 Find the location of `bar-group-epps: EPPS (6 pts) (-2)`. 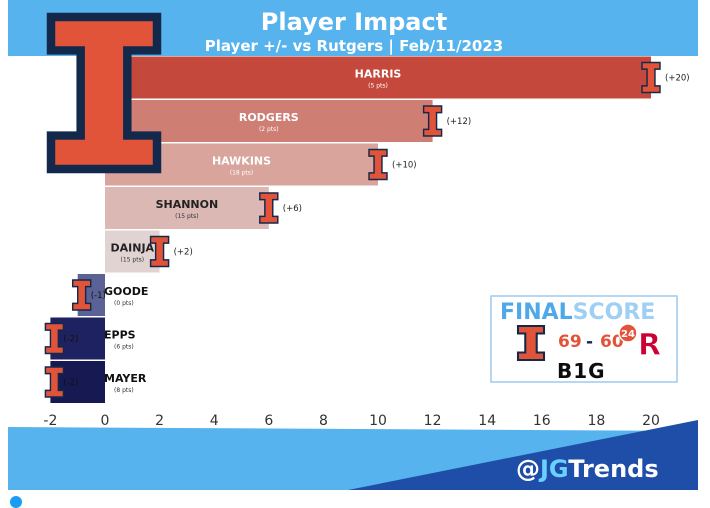

bar-group-epps: EPPS (6 pts) (-2) is located at coordinates (90, 338).